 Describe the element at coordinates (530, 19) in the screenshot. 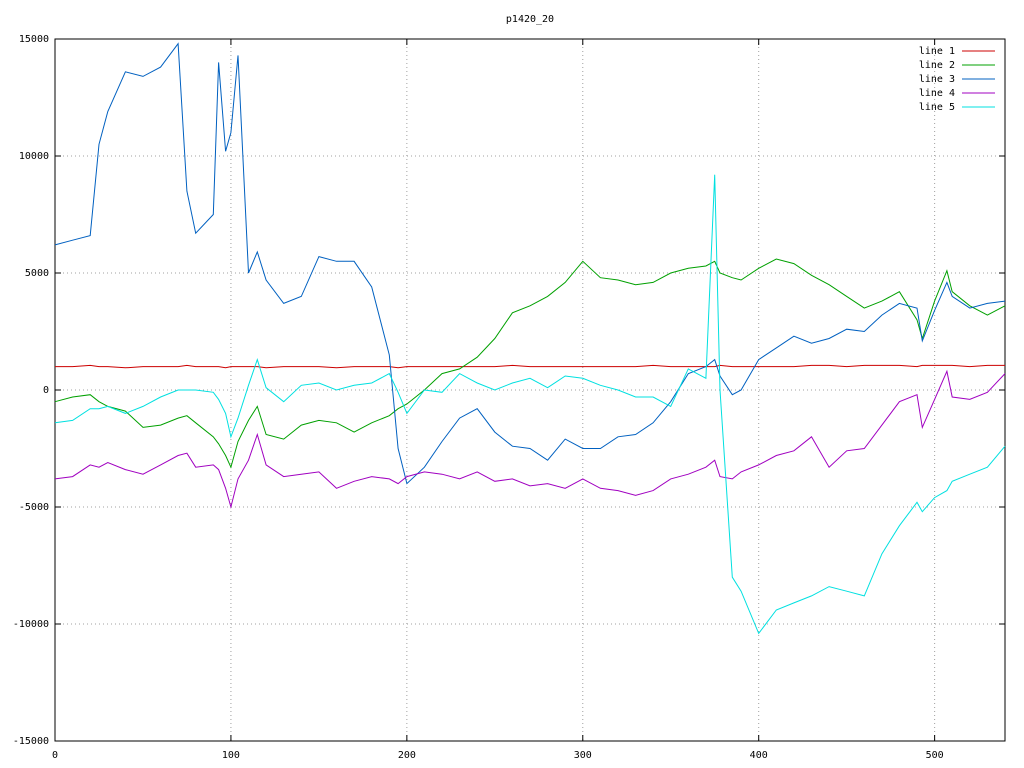

I see `chart-title: p1420_20` at that location.